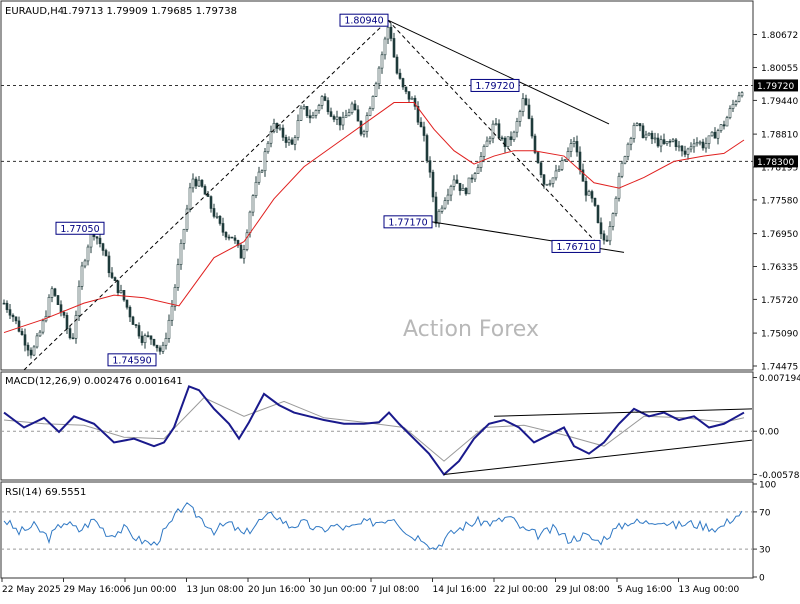  Describe the element at coordinates (779, 235) in the screenshot. I see `price-y-tick-label: 1.76950` at that location.